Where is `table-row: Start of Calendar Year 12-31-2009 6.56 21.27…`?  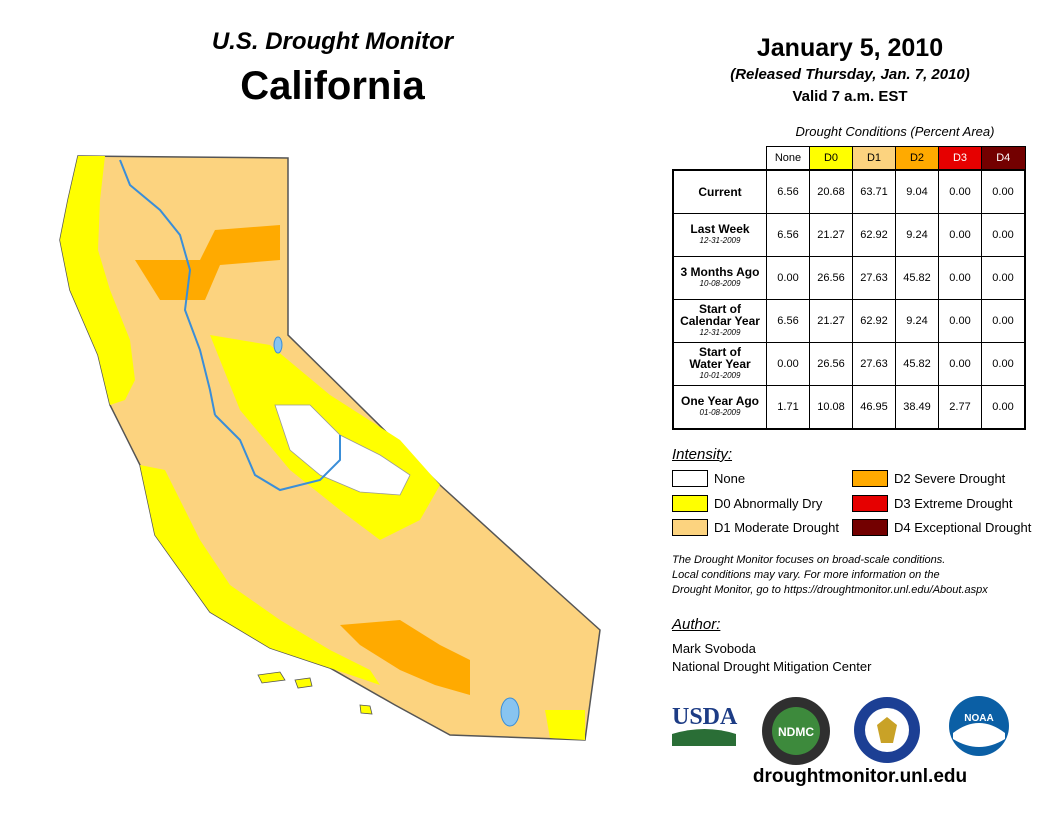 table-row: Start of Calendar Year 12-31-2009 6.56 21.27… is located at coordinates (849, 321).